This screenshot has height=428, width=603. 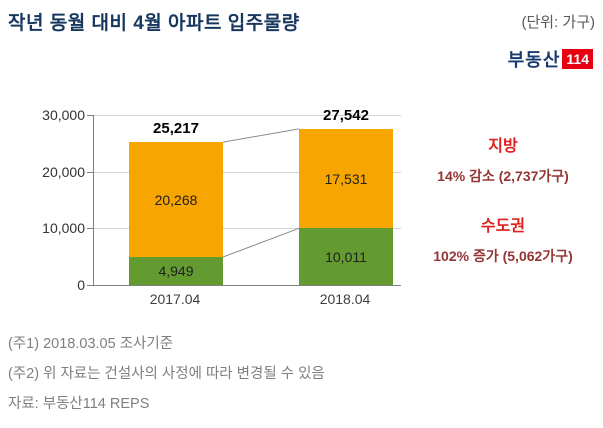 I want to click on y-axis-tick-label: 20,000, so click(x=63, y=172).